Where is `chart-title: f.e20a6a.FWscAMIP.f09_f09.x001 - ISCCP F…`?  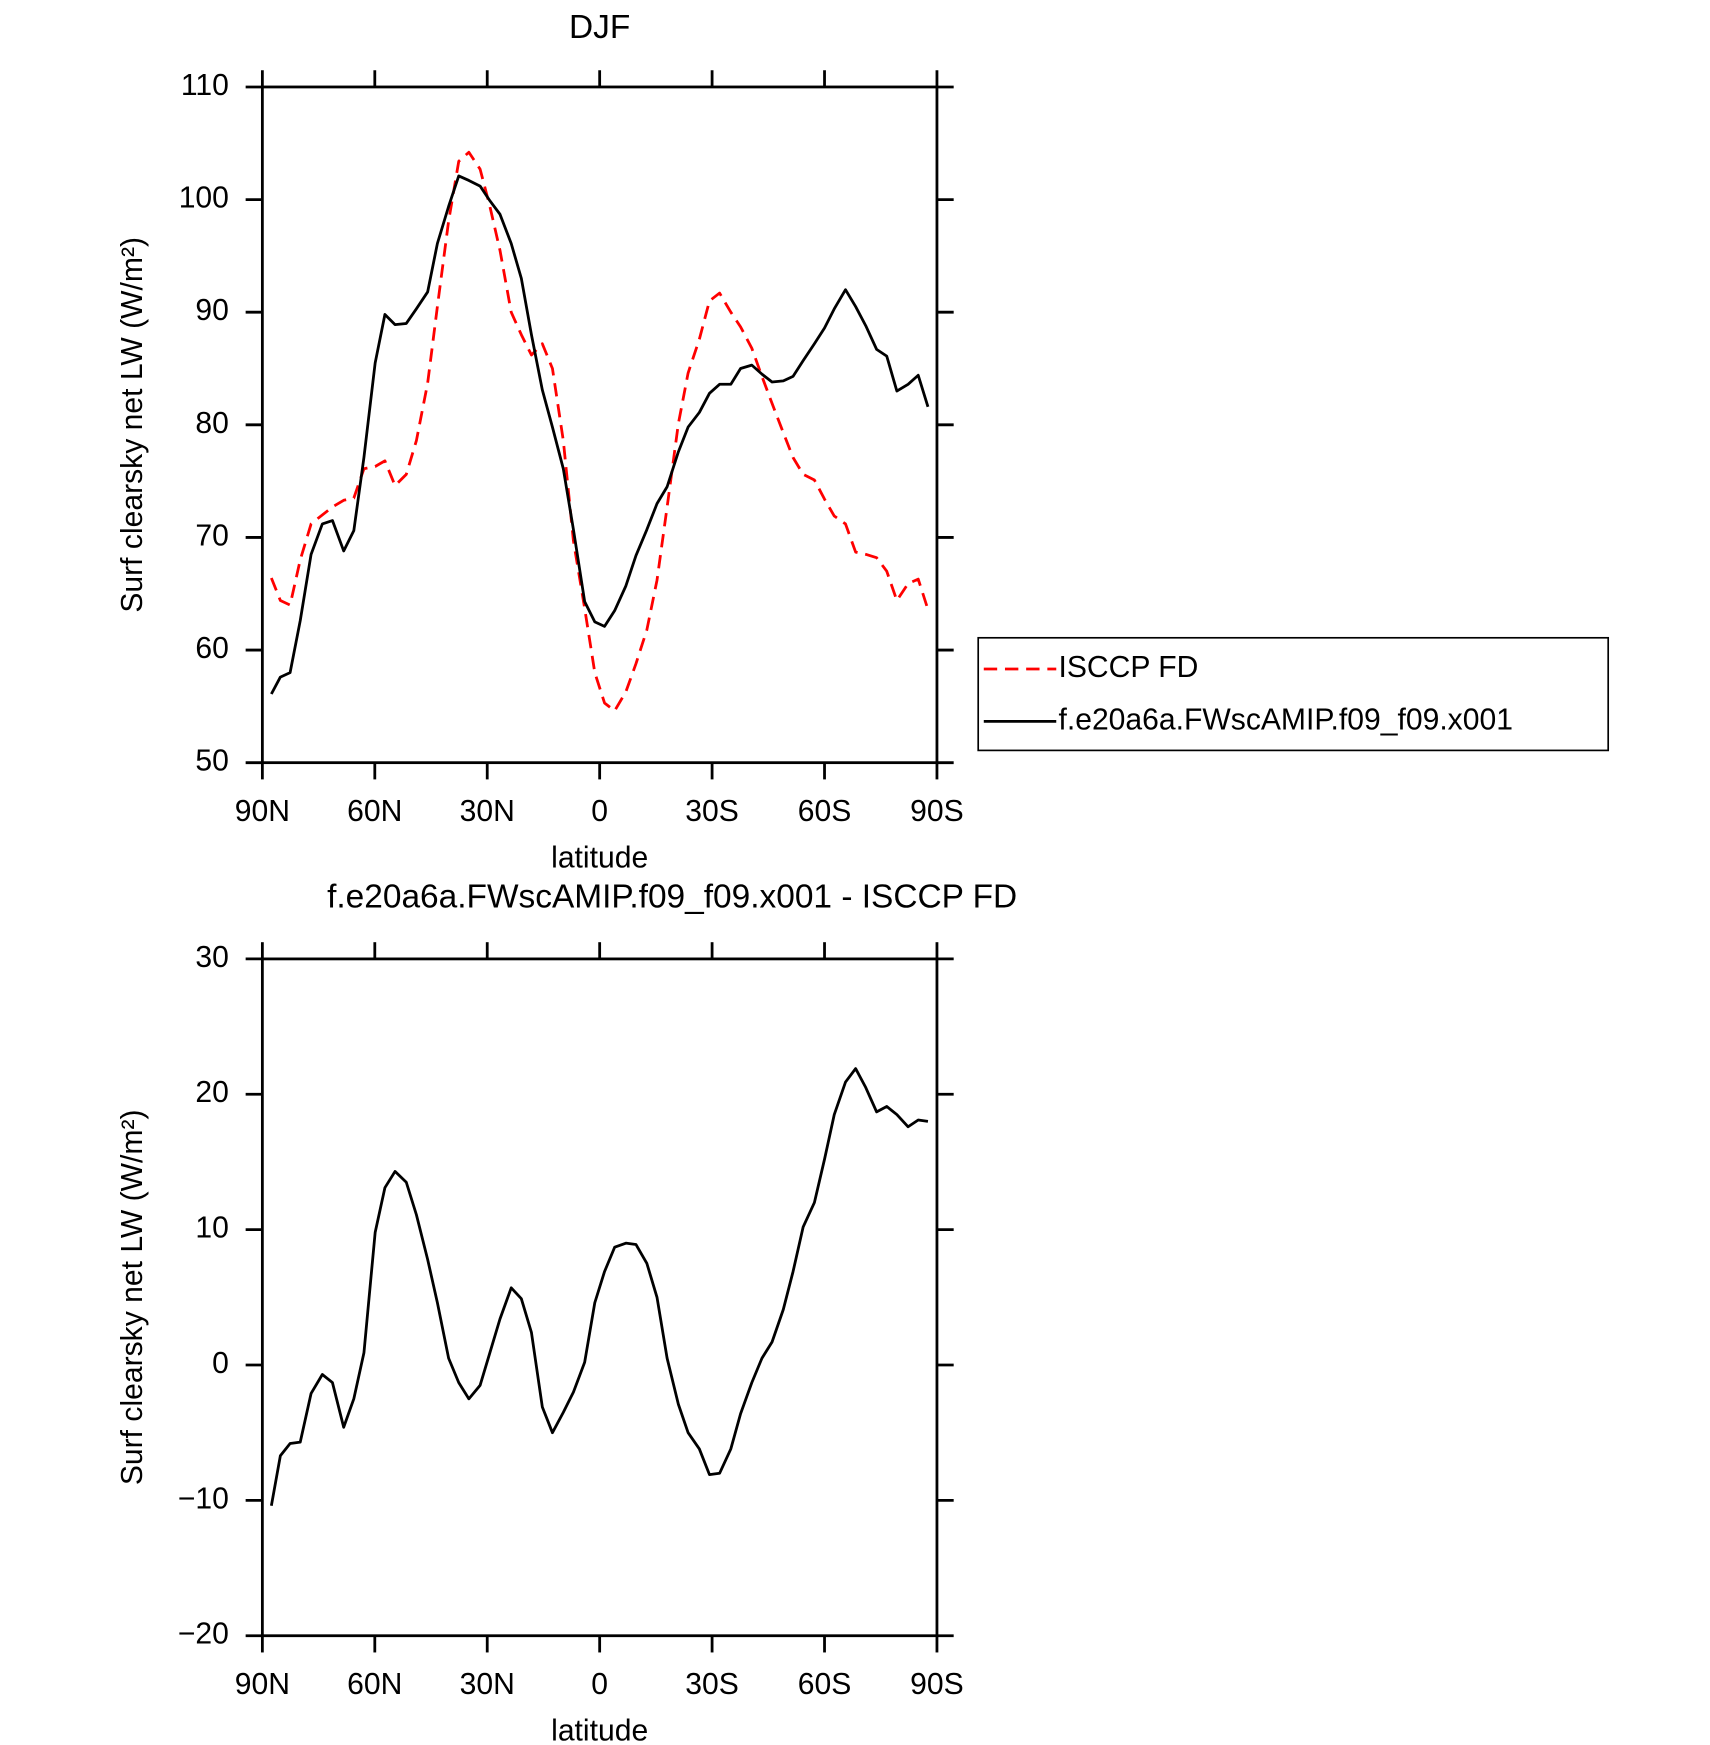
chart-title: f.e20a6a.FWscAMIP.f09_f09.x001 - ISCCP F… is located at coordinates (672, 897).